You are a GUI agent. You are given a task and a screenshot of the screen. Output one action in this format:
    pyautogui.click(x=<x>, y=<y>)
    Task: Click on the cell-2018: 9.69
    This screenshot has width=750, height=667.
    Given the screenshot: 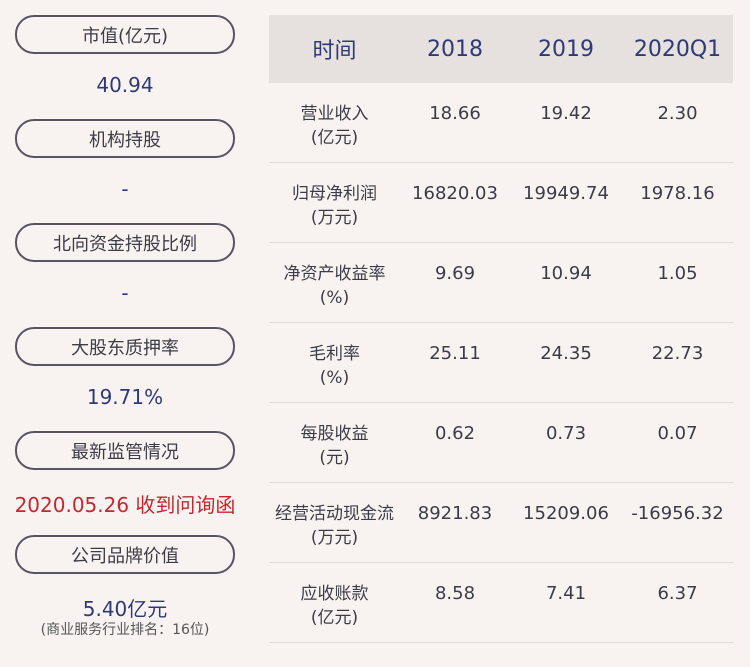 What is the action you would take?
    pyautogui.click(x=455, y=273)
    